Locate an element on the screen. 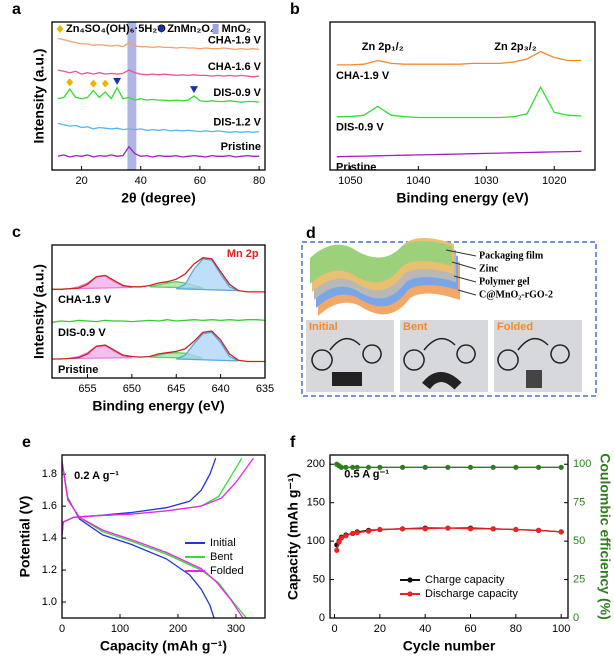 The width and height of the screenshot is (614, 665). y2-axis-label: Coulombic efficiency (%) is located at coordinates (605, 536).